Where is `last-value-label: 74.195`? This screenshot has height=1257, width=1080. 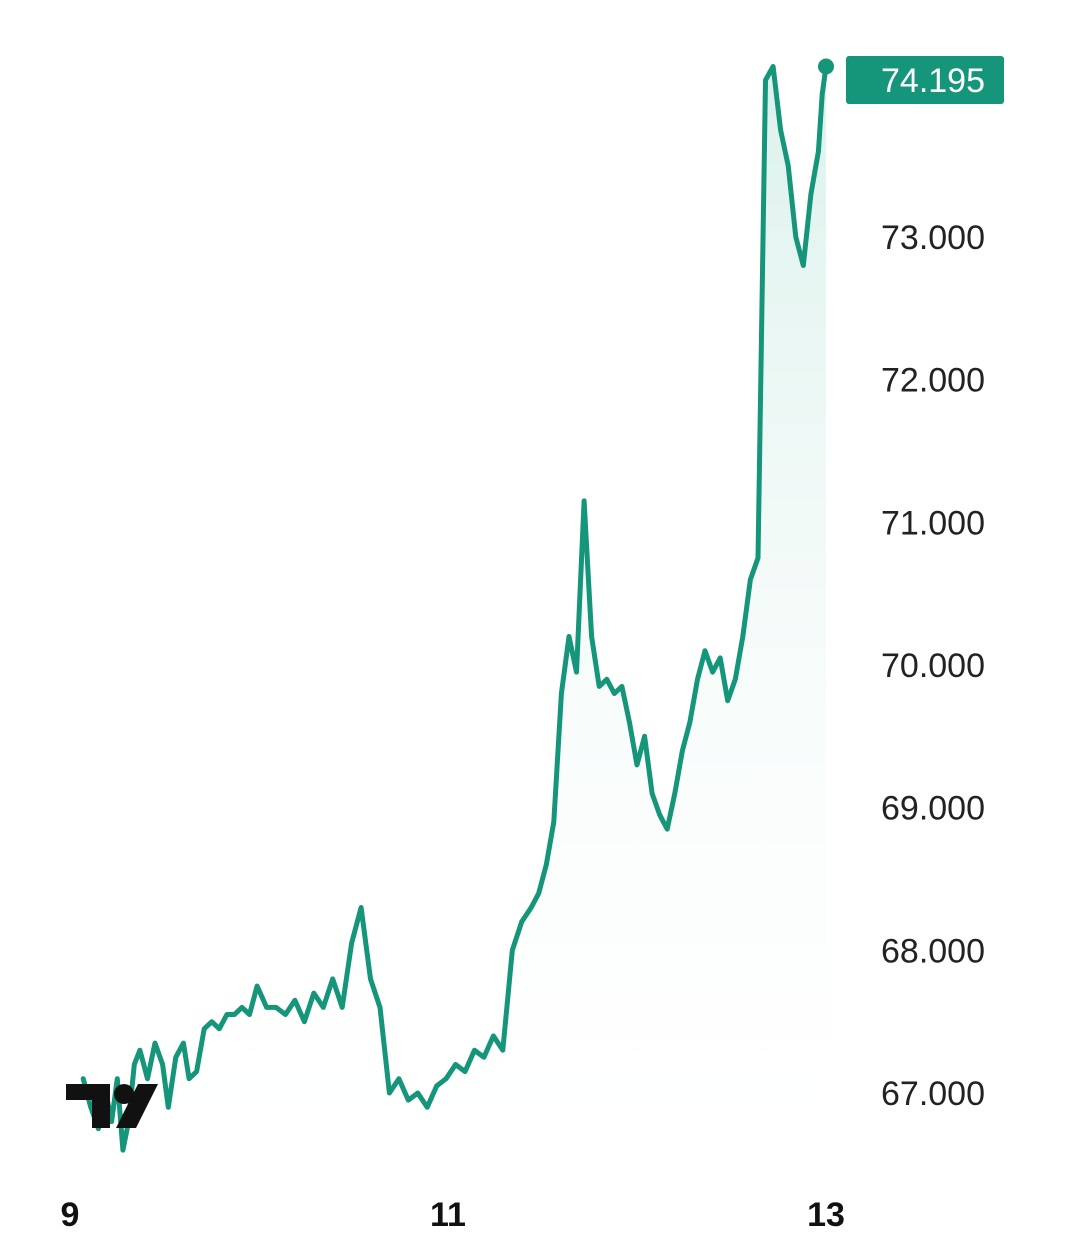 last-value-label: 74.195 is located at coordinates (925, 80).